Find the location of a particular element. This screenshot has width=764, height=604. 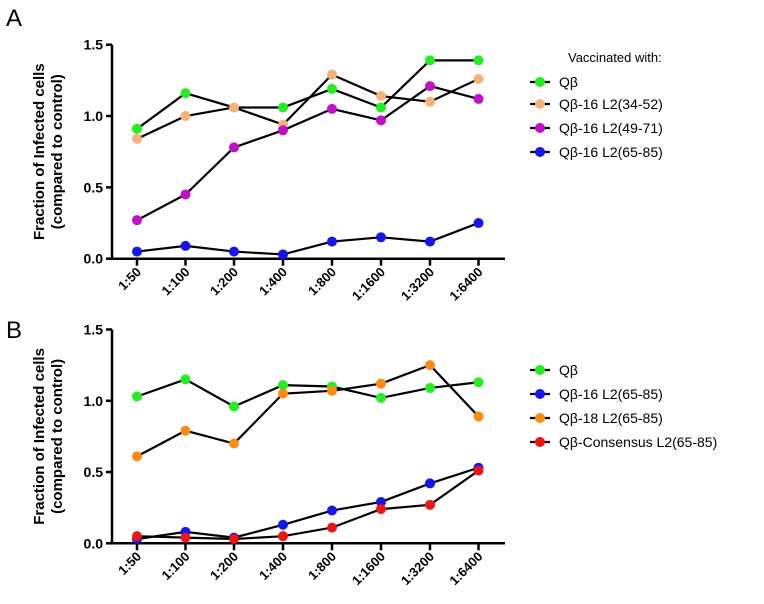

legend-item: Qβ-Consensus L2(65-85) is located at coordinates (623, 442).